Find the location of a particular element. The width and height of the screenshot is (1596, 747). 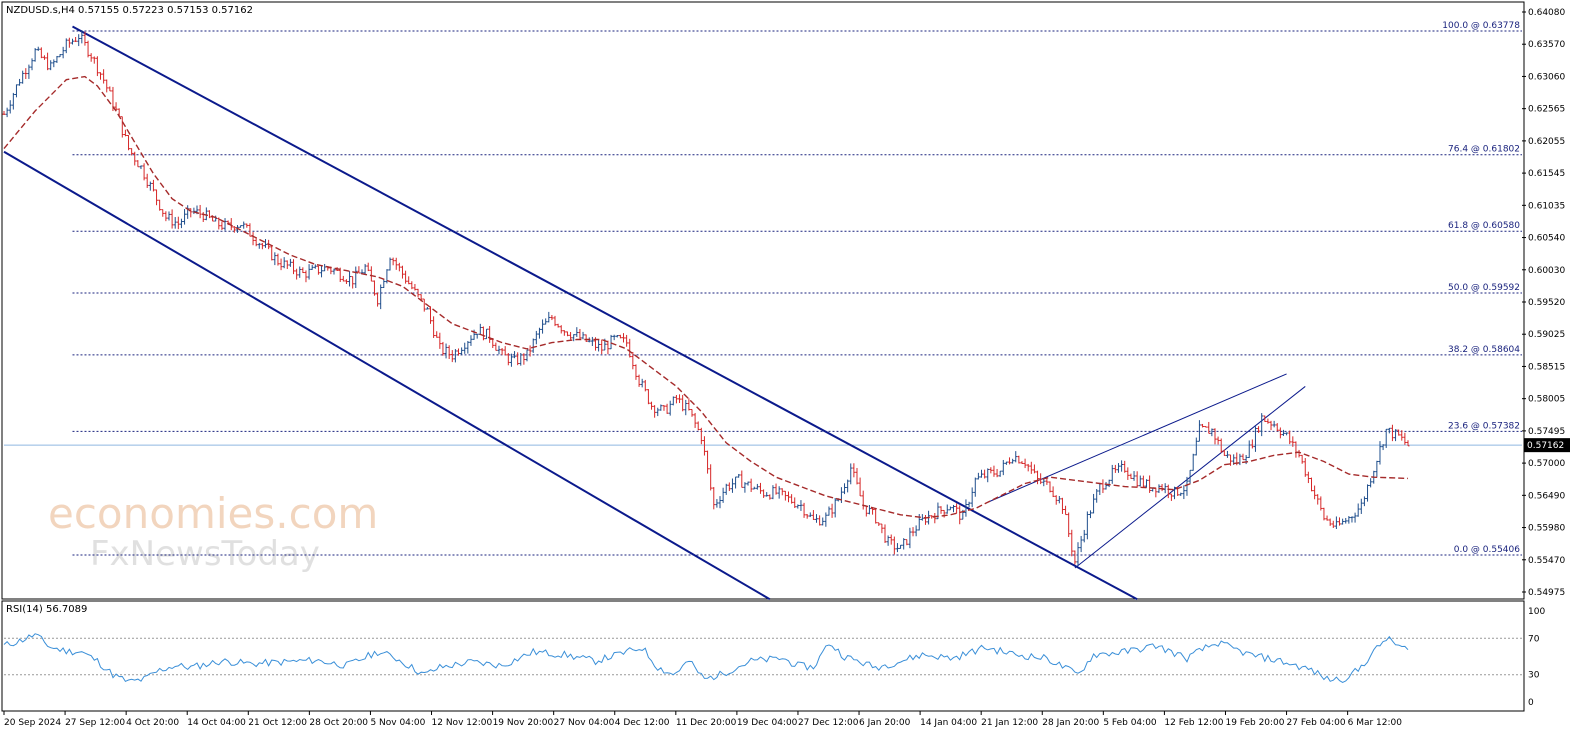

time-tick-label: 12 Feb 12:00 is located at coordinates (1193, 723).